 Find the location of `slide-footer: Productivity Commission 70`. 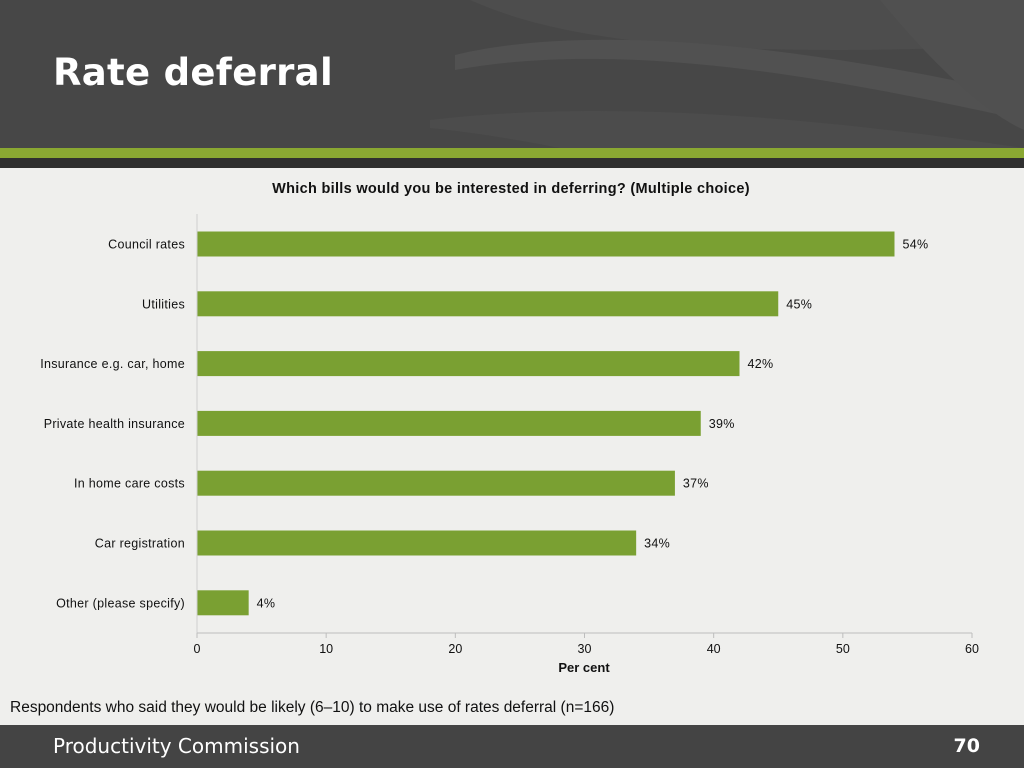

slide-footer: Productivity Commission 70 is located at coordinates (512, 746).